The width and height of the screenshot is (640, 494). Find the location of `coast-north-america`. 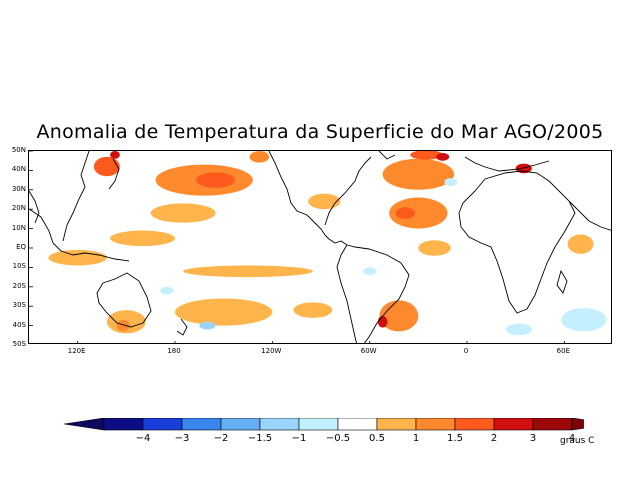

coast-north-america is located at coordinates (297, 193).